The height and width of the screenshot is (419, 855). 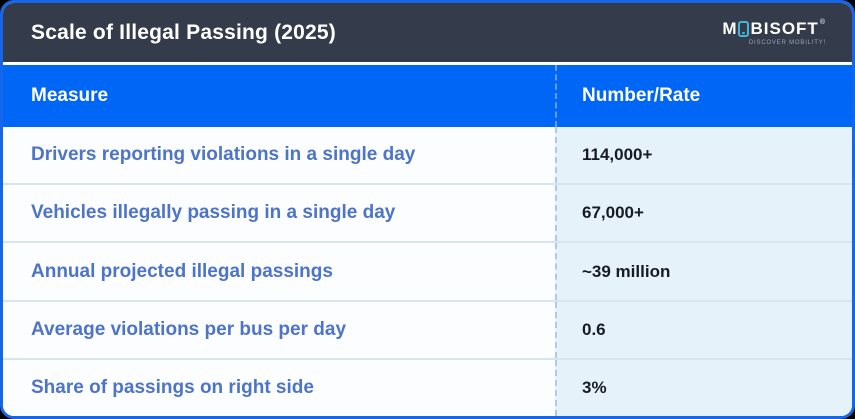 I want to click on value-cell: 3%, so click(x=703, y=387).